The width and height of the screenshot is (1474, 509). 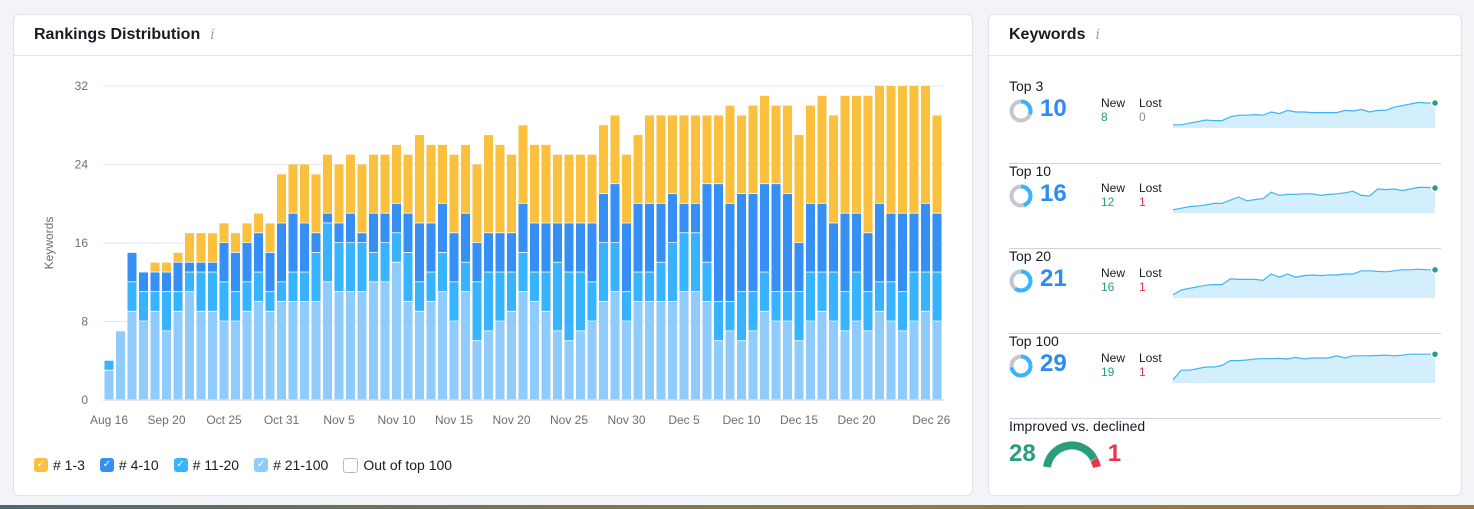 What do you see at coordinates (1053, 193) in the screenshot?
I see `row-value: 16` at bounding box center [1053, 193].